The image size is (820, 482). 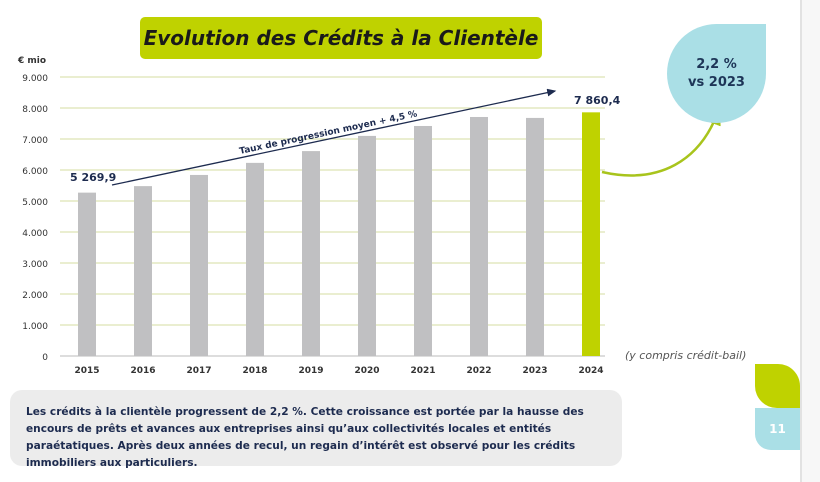 What do you see at coordinates (35, 110) in the screenshot?
I see `y-tick-label: 8.000` at bounding box center [35, 110].